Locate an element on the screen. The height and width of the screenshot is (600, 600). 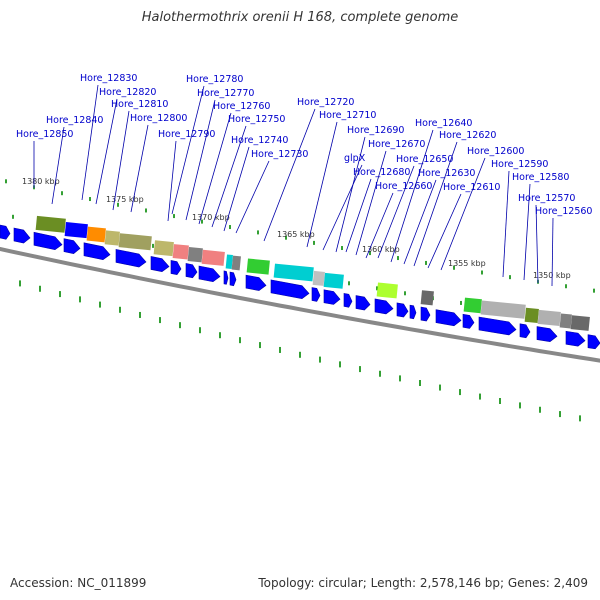
scale-label: 1355 kbp is located at coordinates (467, 263).